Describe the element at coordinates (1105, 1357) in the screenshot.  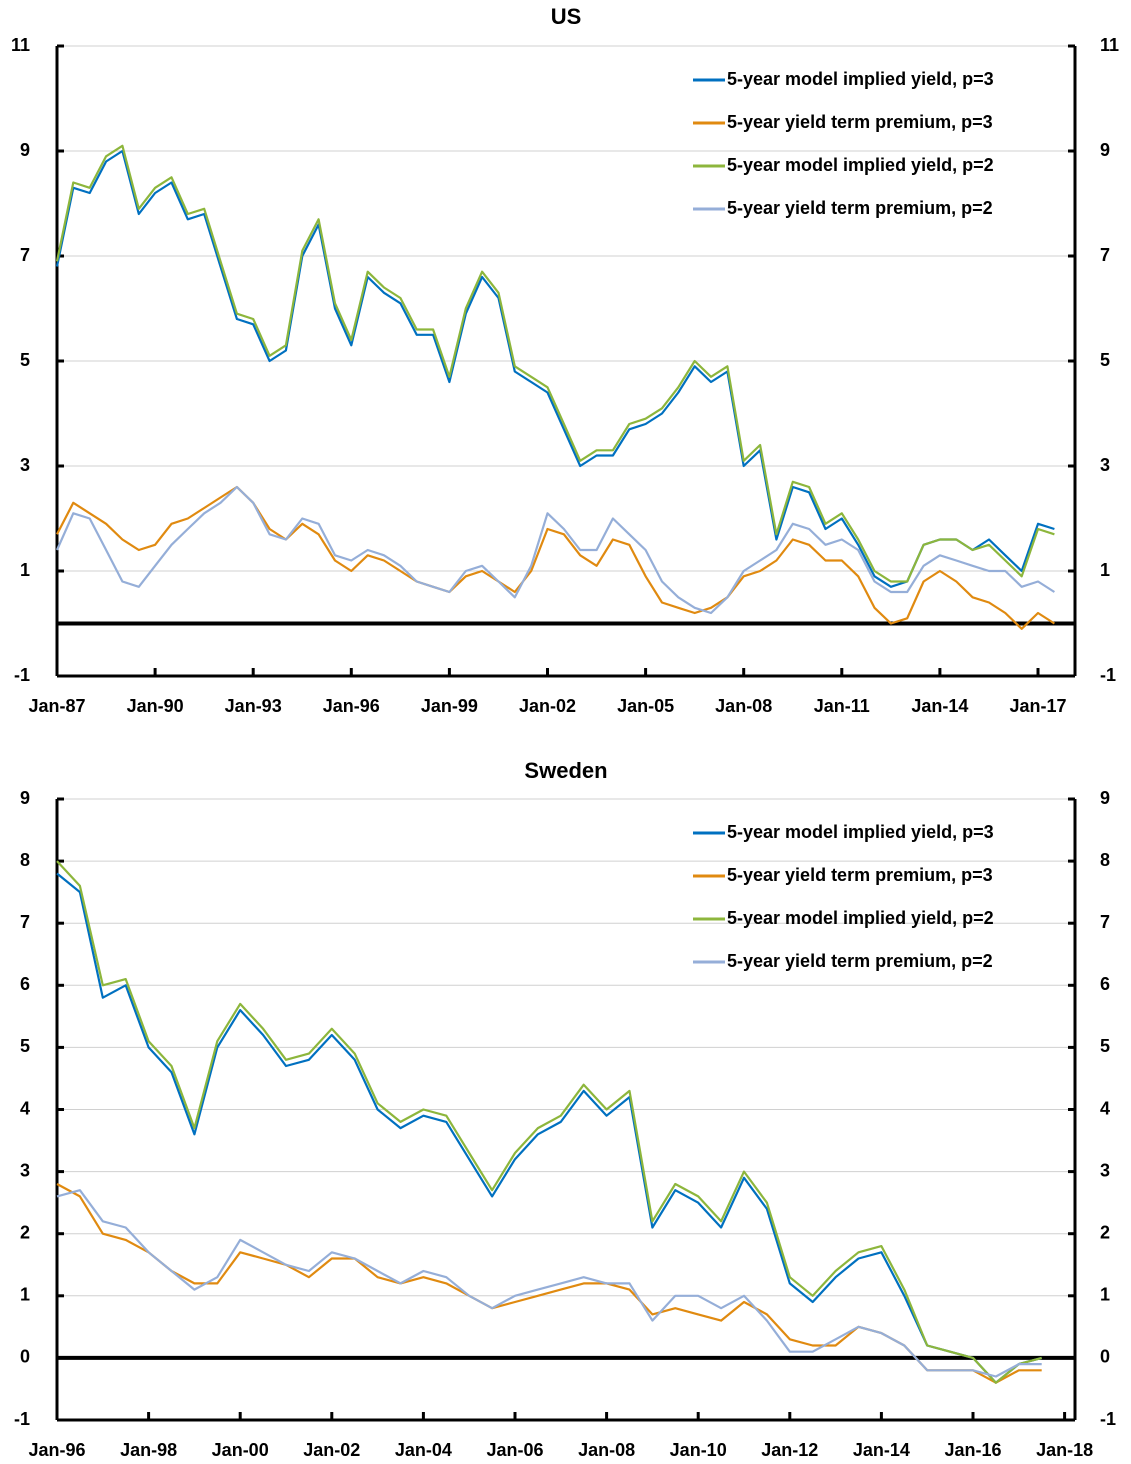
I see `y2-tick-label: 0` at that location.